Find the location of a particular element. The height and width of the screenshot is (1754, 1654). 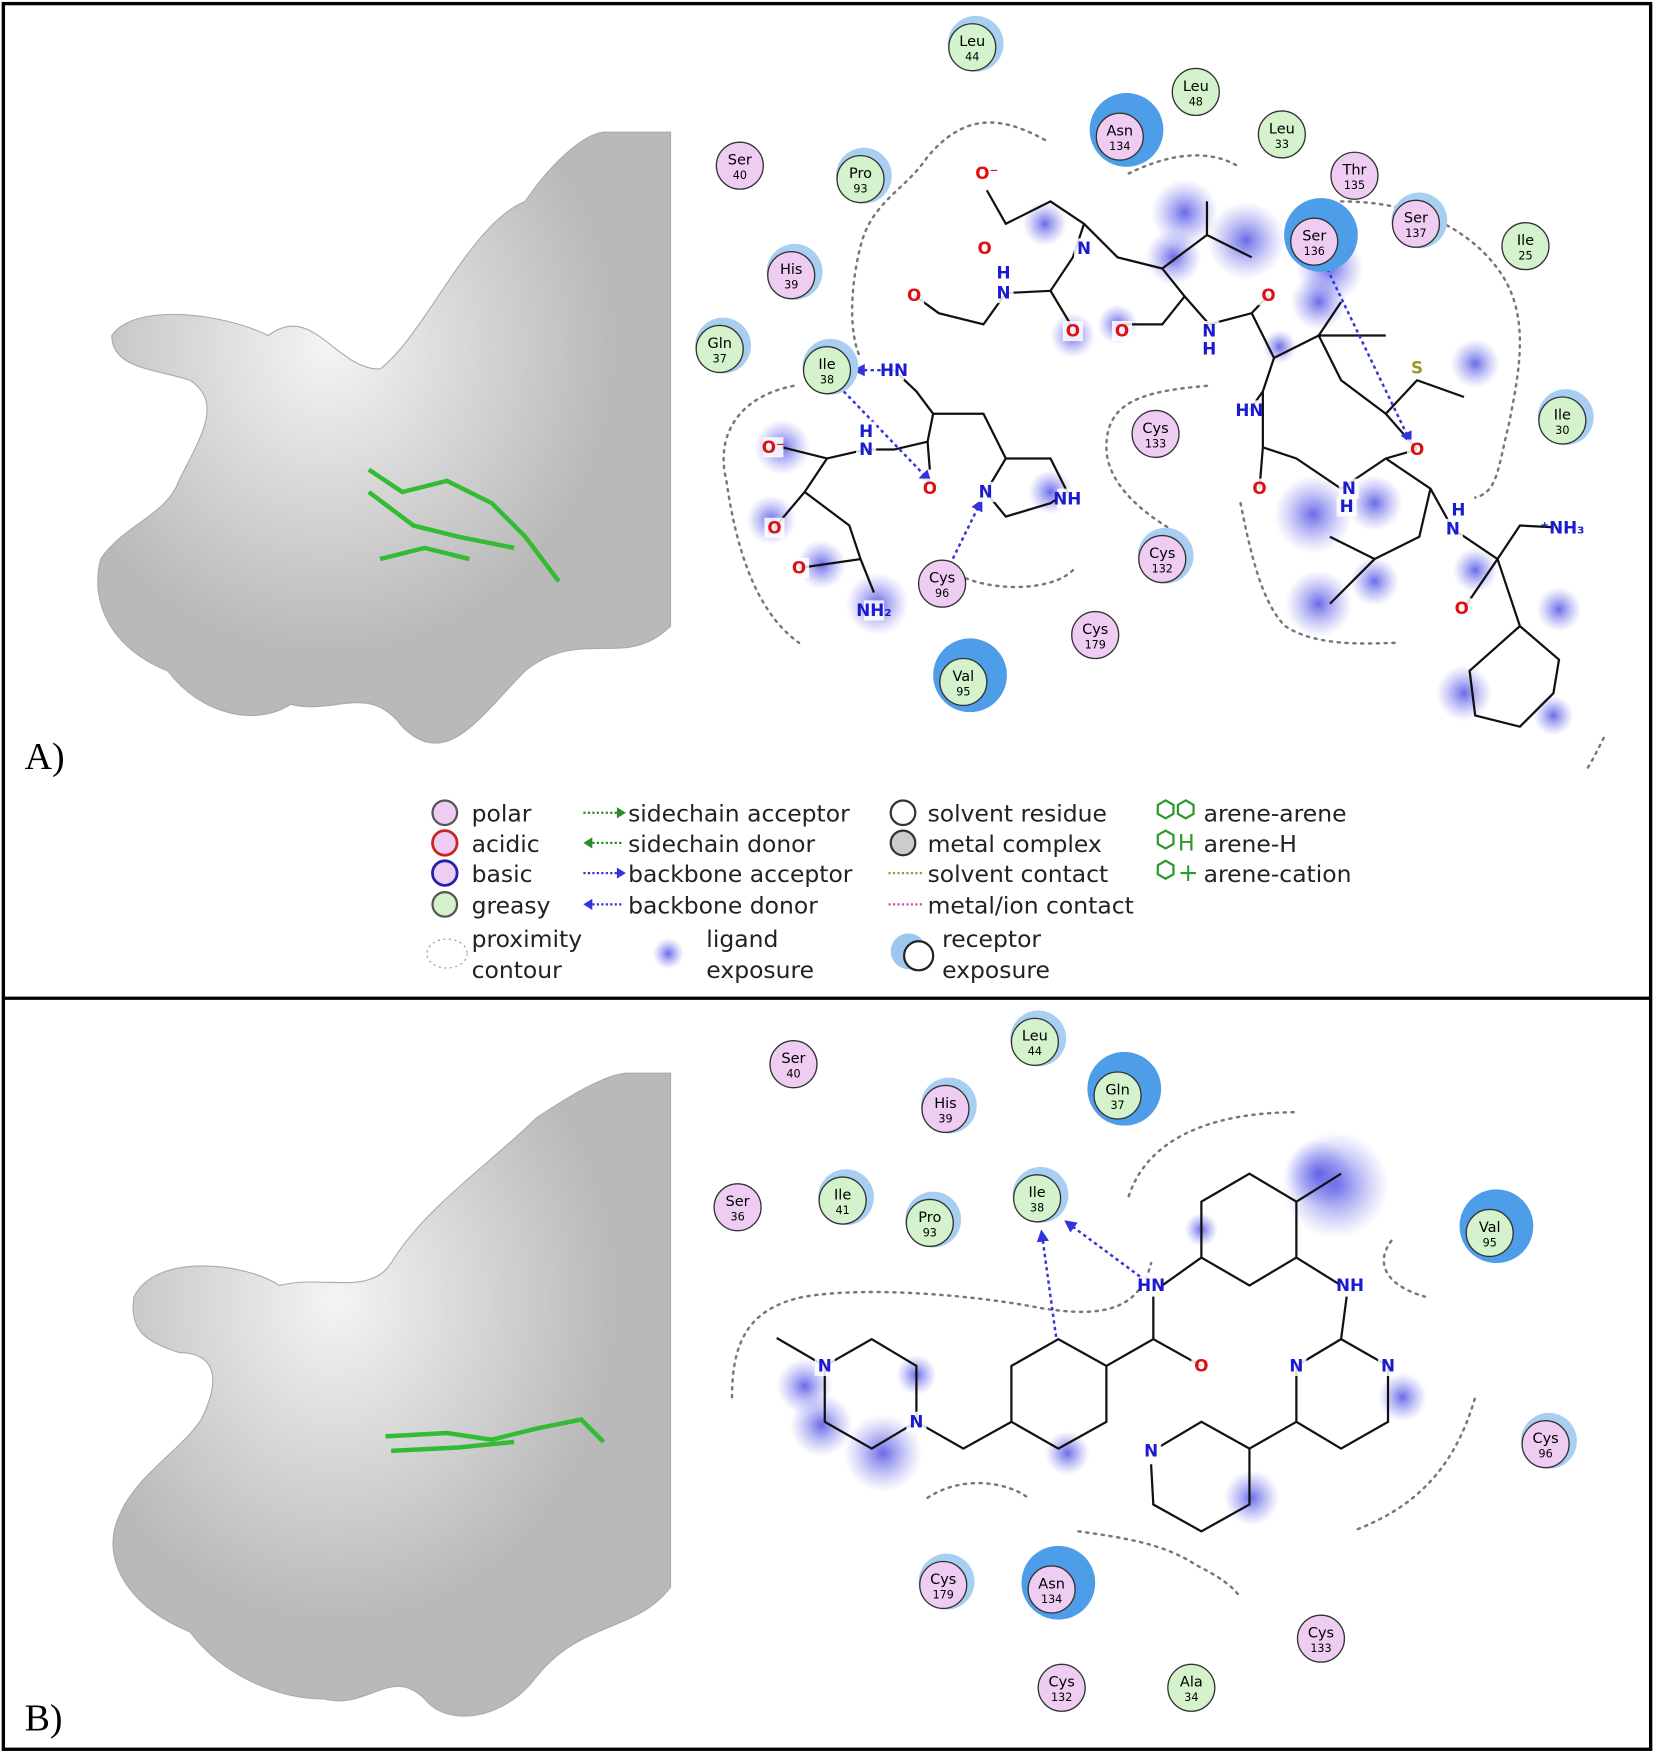

residue-name: Pro is located at coordinates (860, 174).